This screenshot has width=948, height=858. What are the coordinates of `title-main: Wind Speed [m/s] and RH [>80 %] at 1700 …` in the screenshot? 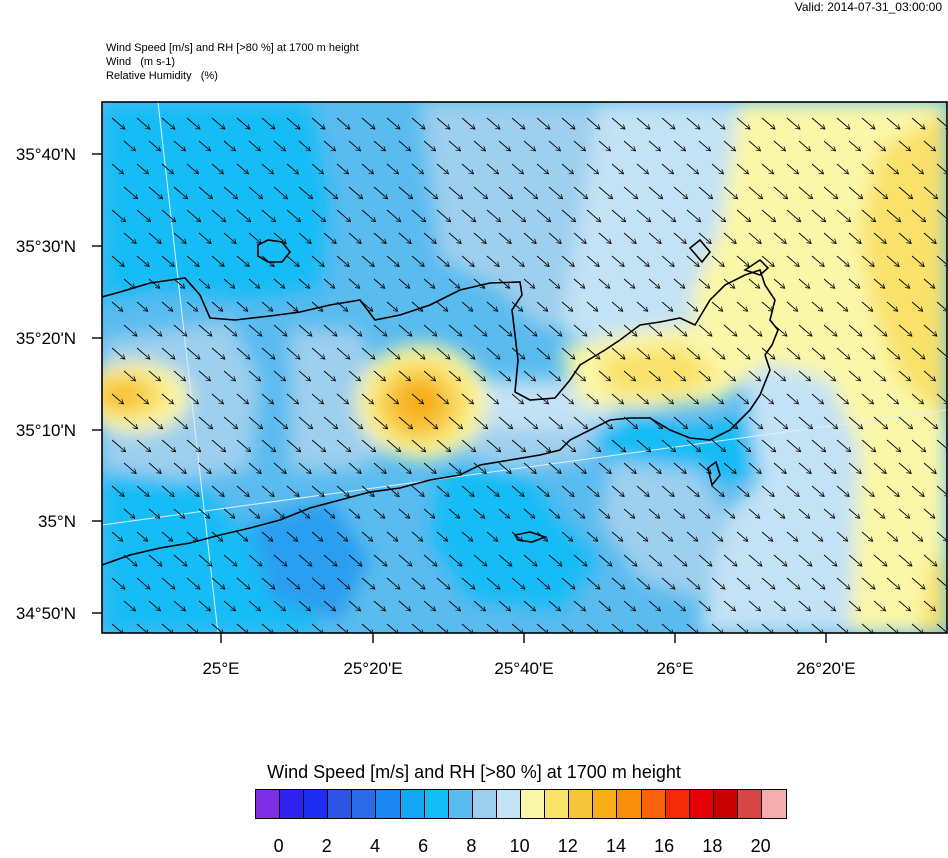 It's located at (232, 48).